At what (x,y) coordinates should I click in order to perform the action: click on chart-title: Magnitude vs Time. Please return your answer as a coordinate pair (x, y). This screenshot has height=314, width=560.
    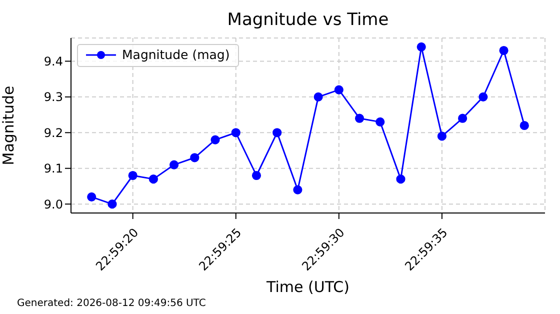
    Looking at the image, I should click on (308, 20).